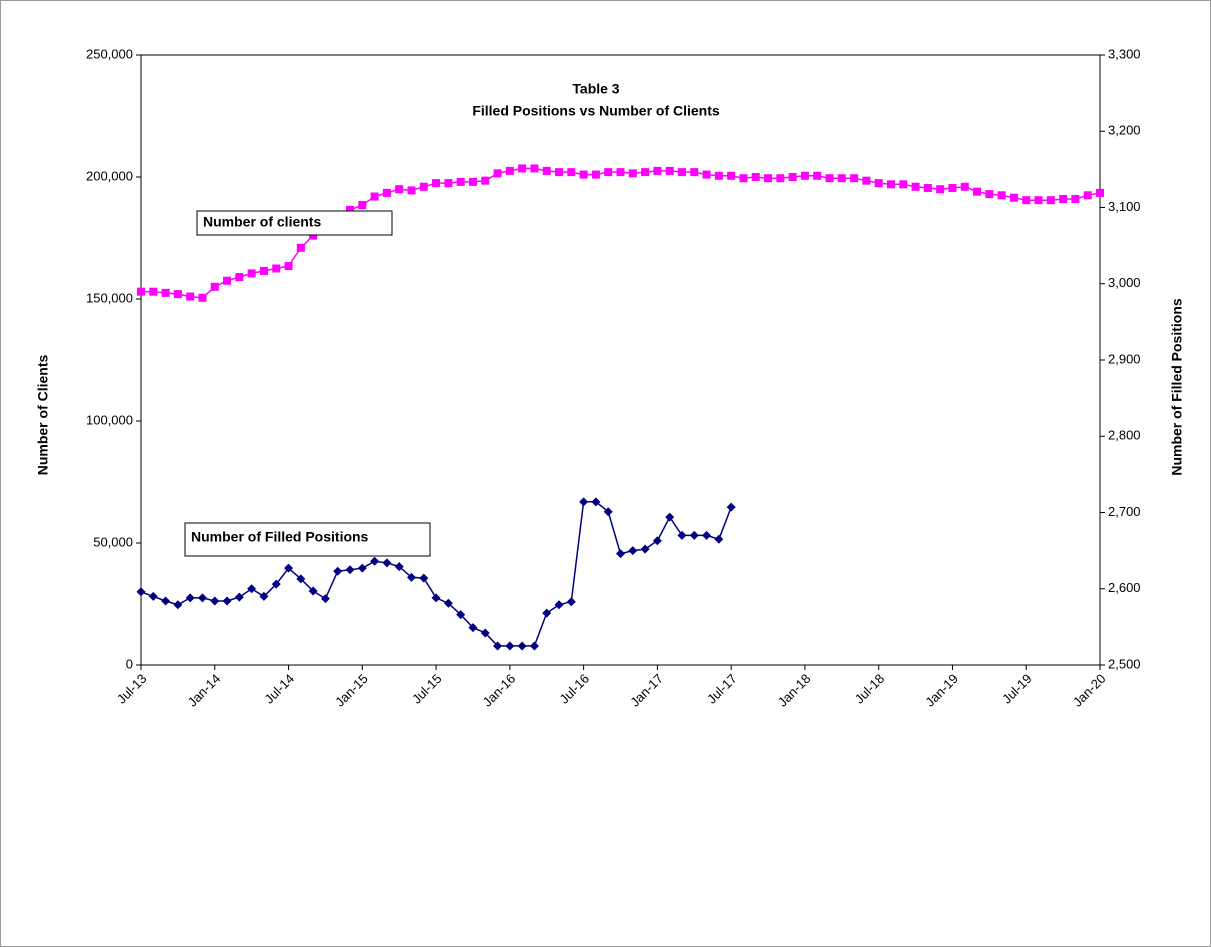 The image size is (1211, 947). What do you see at coordinates (280, 537) in the screenshot?
I see `annotation: Number of Filled Positions` at bounding box center [280, 537].